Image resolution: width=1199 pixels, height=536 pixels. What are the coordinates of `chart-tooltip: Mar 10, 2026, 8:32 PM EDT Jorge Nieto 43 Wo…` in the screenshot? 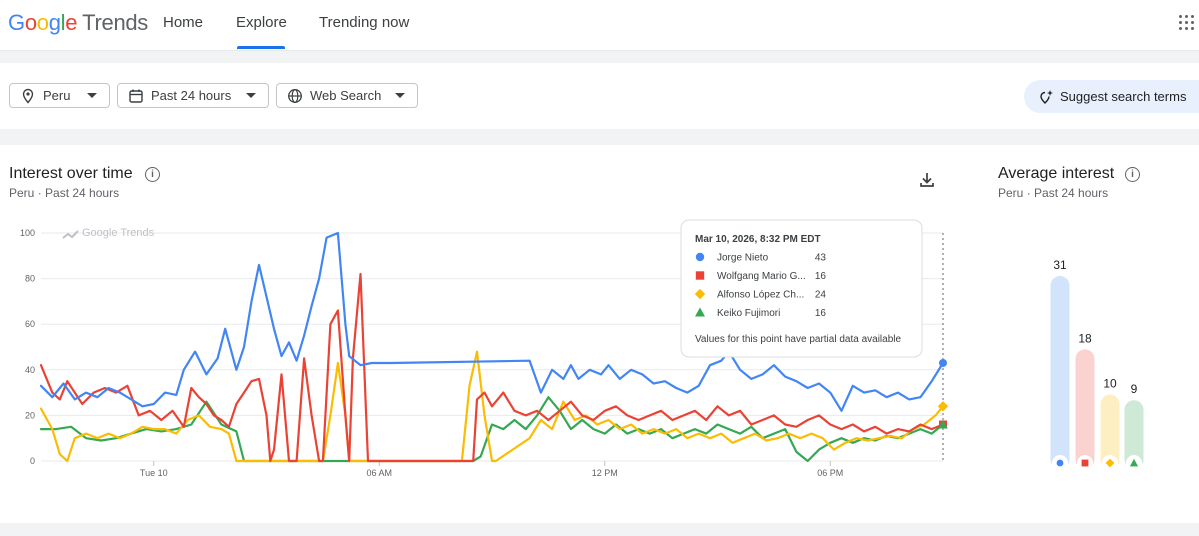 It's located at (801, 288).